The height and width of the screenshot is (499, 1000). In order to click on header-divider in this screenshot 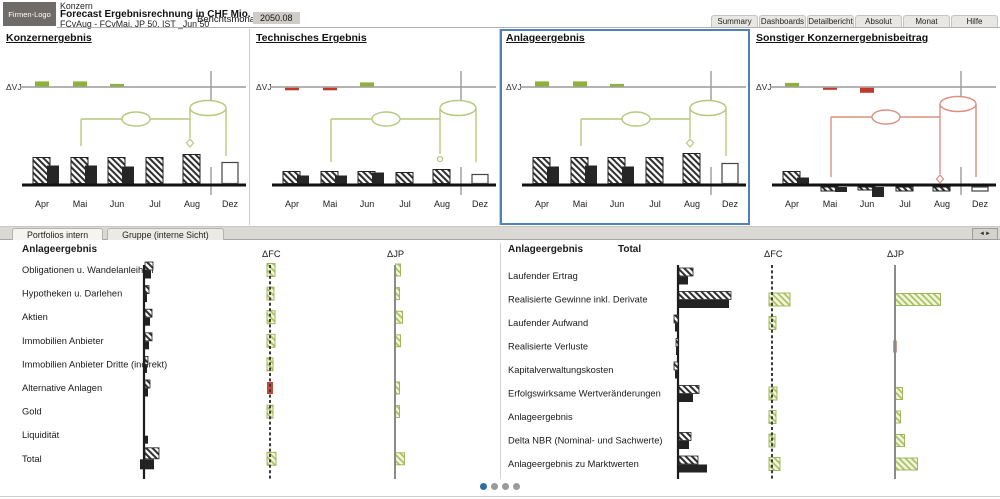, I will do `click(528, 27)`.